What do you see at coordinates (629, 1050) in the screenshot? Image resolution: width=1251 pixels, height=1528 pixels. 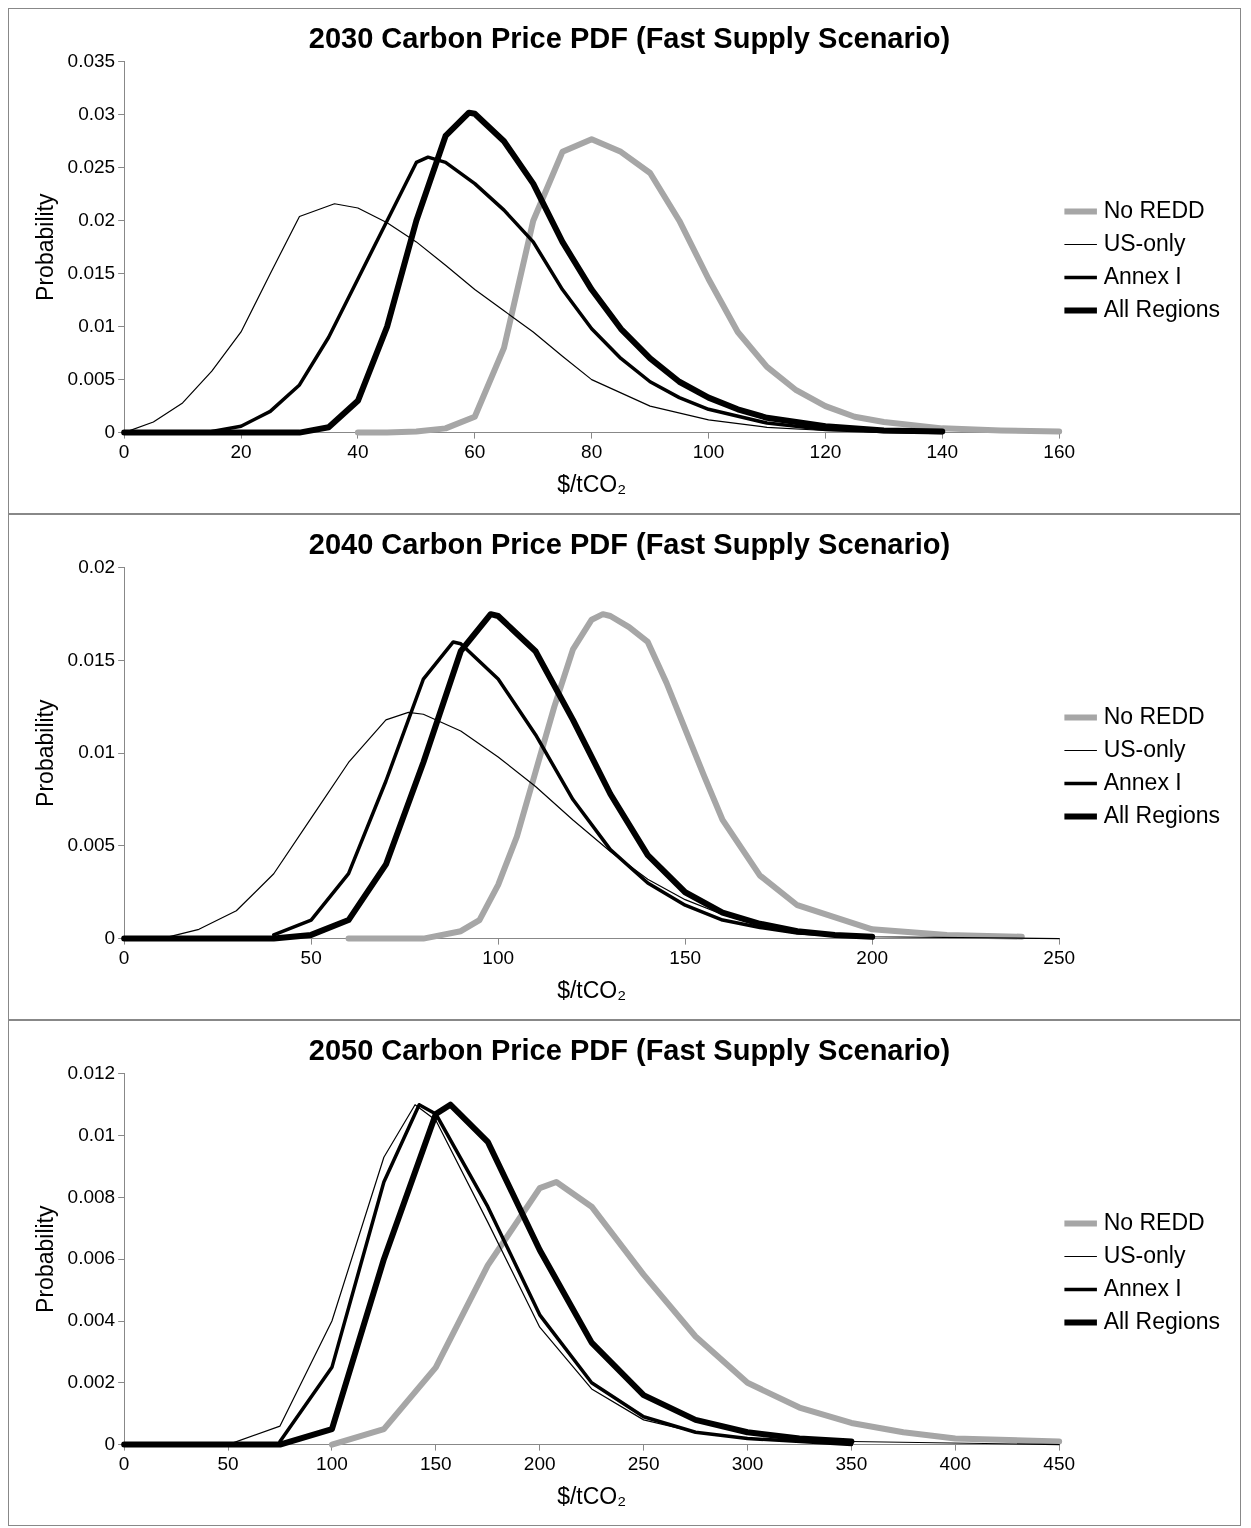 I see `chart-title: 2050 Carbon Price PDF (Fast Supply Scenario)` at bounding box center [629, 1050].